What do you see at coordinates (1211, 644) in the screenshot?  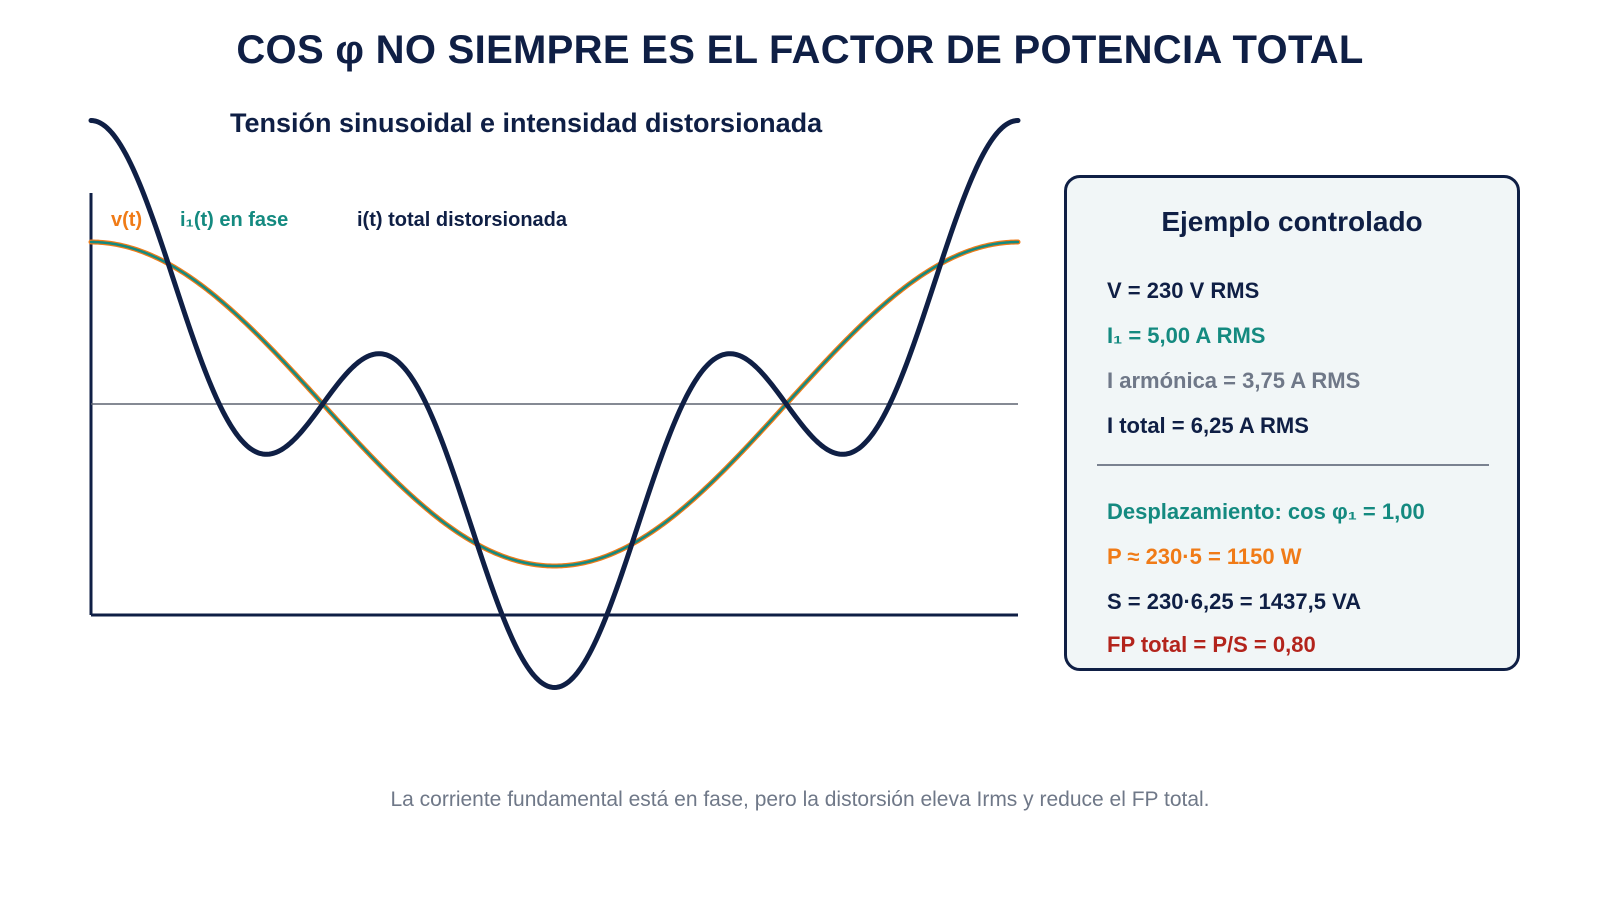 I see `power-factor-line: FP total = P/S = 0,80` at bounding box center [1211, 644].